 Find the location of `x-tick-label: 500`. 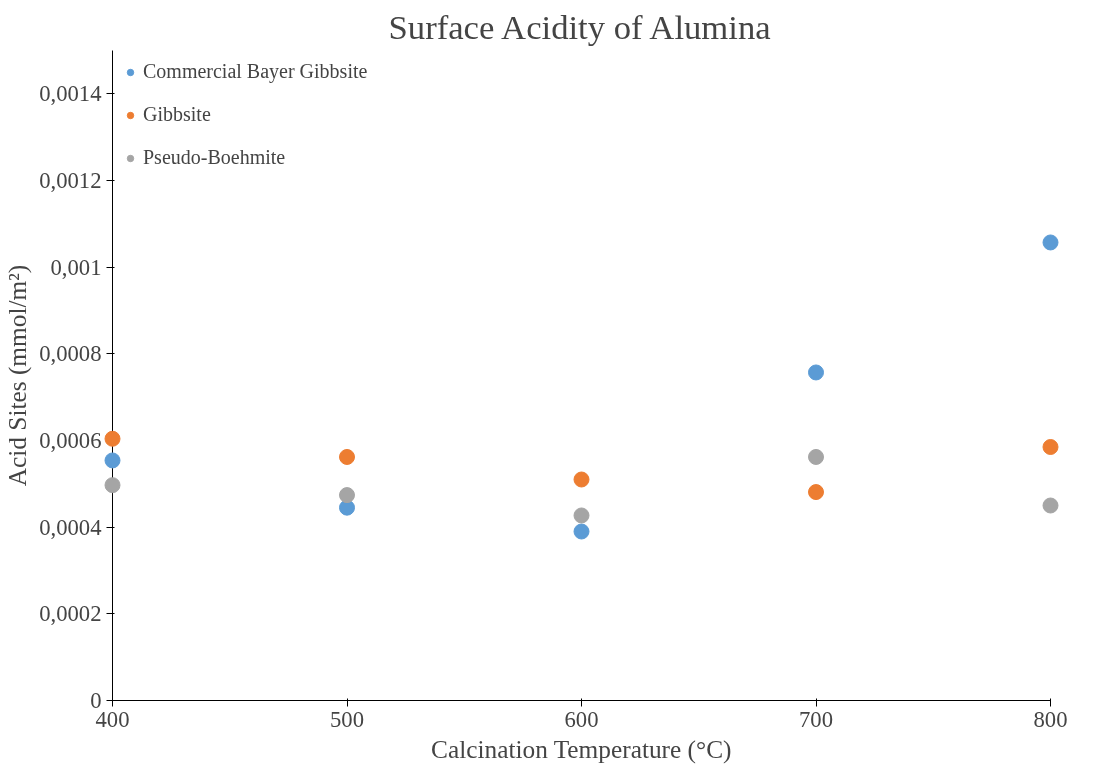

x-tick-label: 500 is located at coordinates (347, 719).